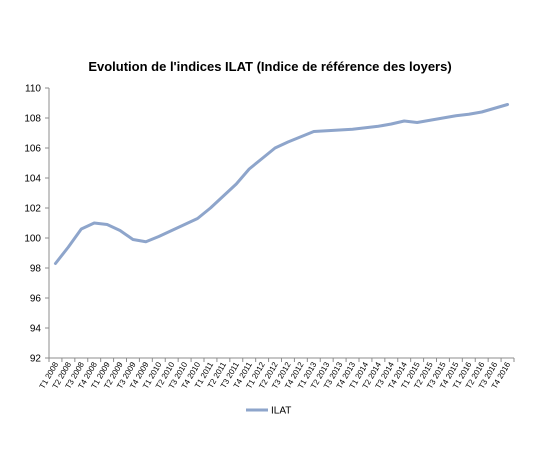 The width and height of the screenshot is (550, 459). Describe the element at coordinates (32, 149) in the screenshot. I see `y-tick-label: 106` at that location.